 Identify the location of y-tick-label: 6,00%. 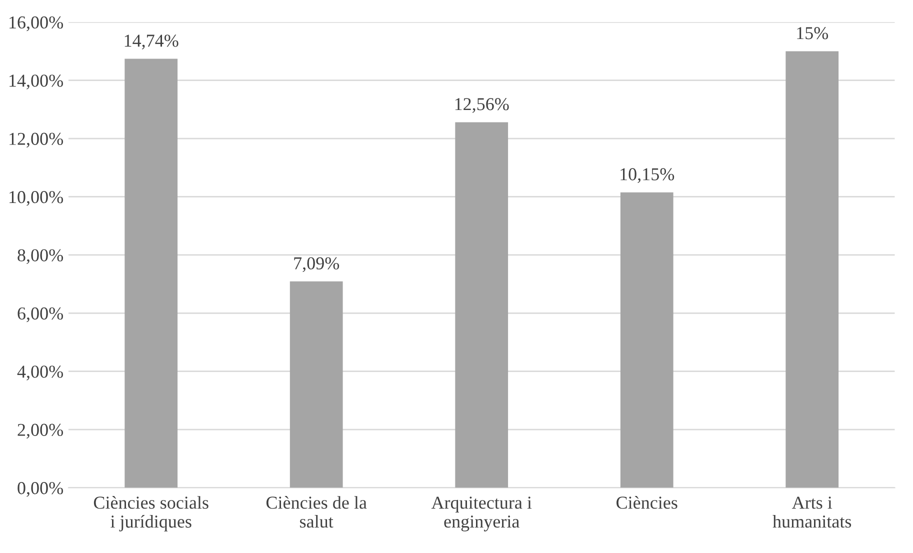
(40, 314).